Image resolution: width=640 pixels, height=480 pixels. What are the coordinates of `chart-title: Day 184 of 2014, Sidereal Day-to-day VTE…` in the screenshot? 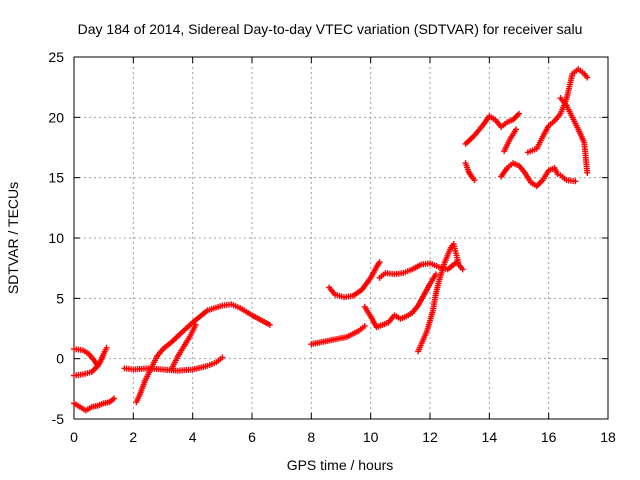 It's located at (330, 29).